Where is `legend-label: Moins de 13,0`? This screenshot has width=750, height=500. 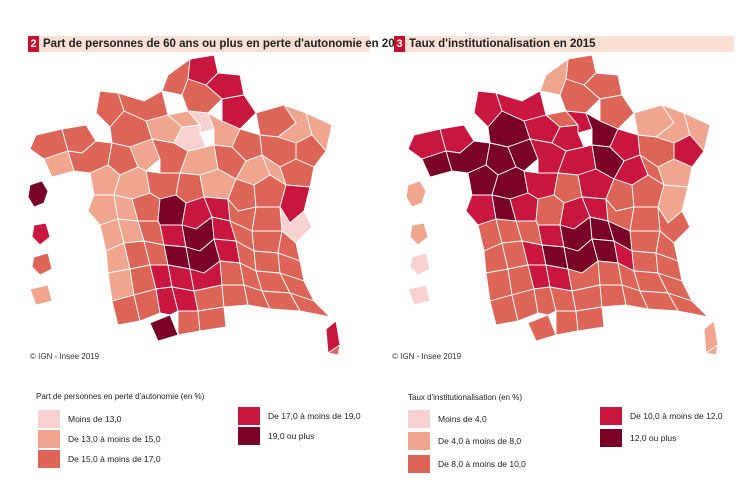
legend-label: Moins de 13,0 is located at coordinates (95, 419).